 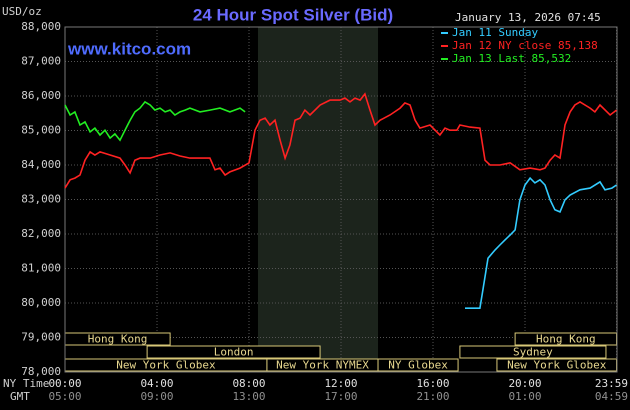 What do you see at coordinates (340, 396) in the screenshot?
I see `x-tick-label-gmt: 17:00` at bounding box center [340, 396].